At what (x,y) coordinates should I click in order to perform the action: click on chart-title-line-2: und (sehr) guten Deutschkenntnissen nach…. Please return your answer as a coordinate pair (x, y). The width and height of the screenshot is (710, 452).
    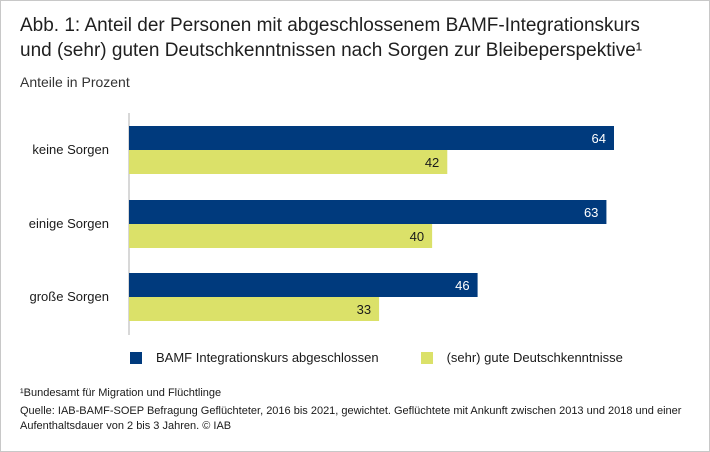
    Looking at the image, I should click on (331, 50).